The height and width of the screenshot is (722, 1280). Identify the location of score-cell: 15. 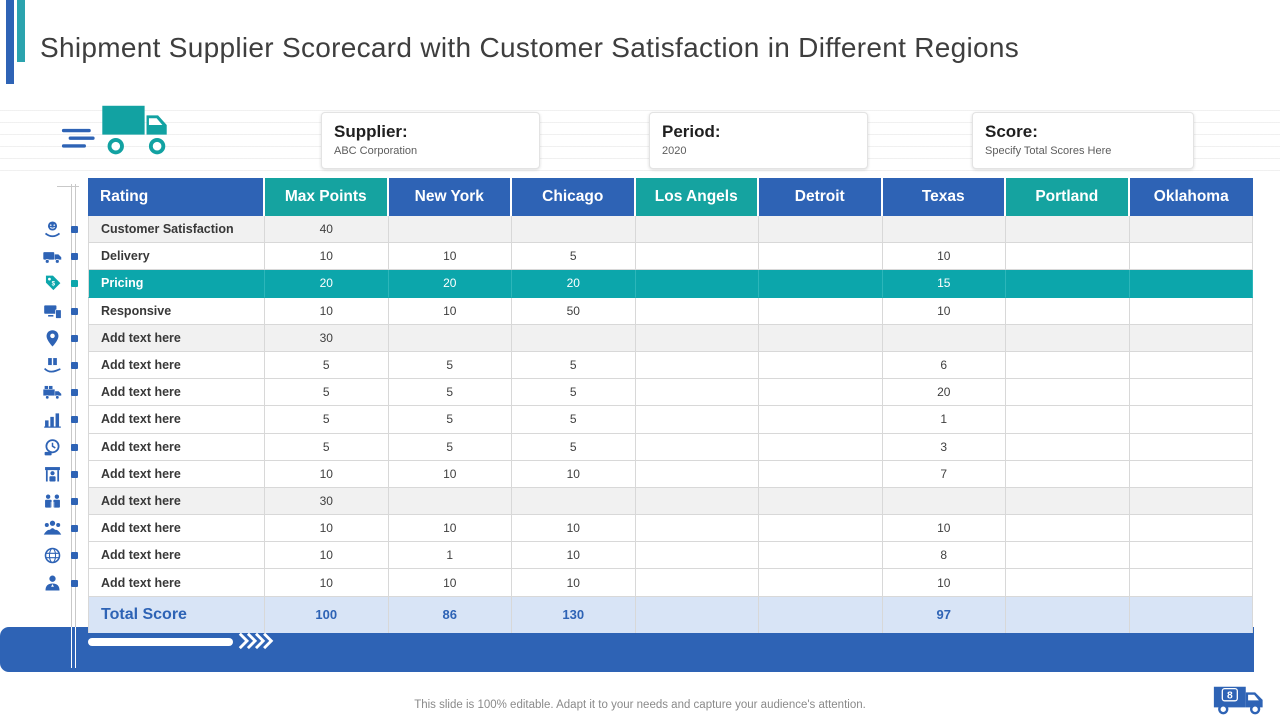
(944, 284).